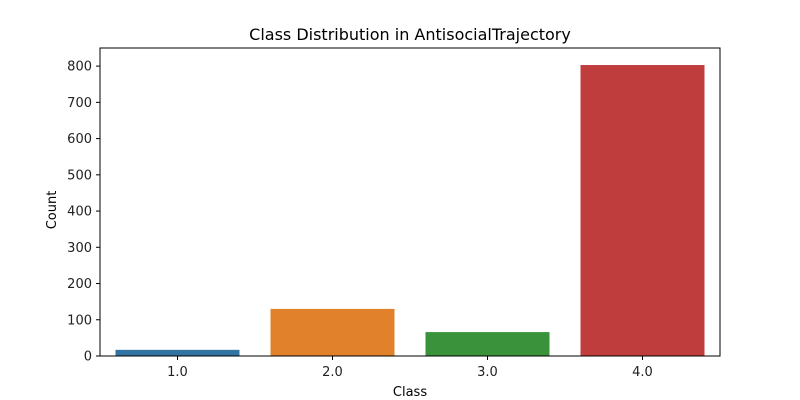 The height and width of the screenshot is (400, 800). What do you see at coordinates (79, 175) in the screenshot?
I see `y-tick-label: 500` at bounding box center [79, 175].